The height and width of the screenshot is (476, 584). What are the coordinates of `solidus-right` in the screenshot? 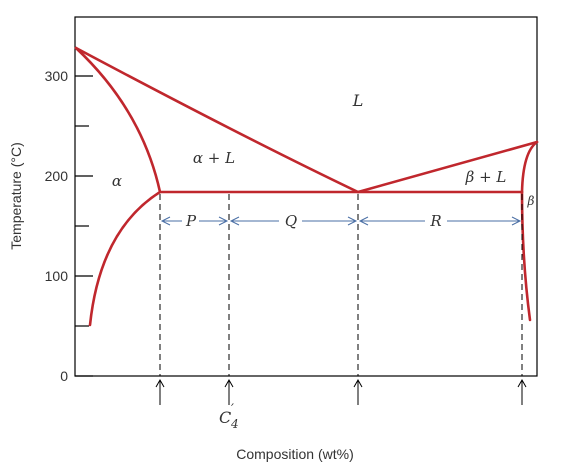 It's located at (529, 167).